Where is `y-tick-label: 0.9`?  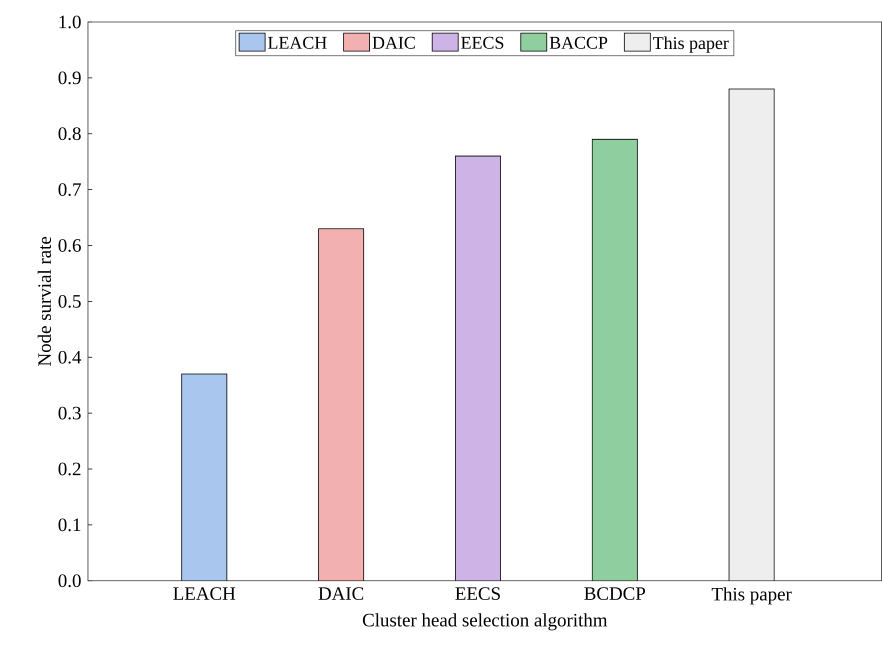 y-tick-label: 0.9 is located at coordinates (69, 78).